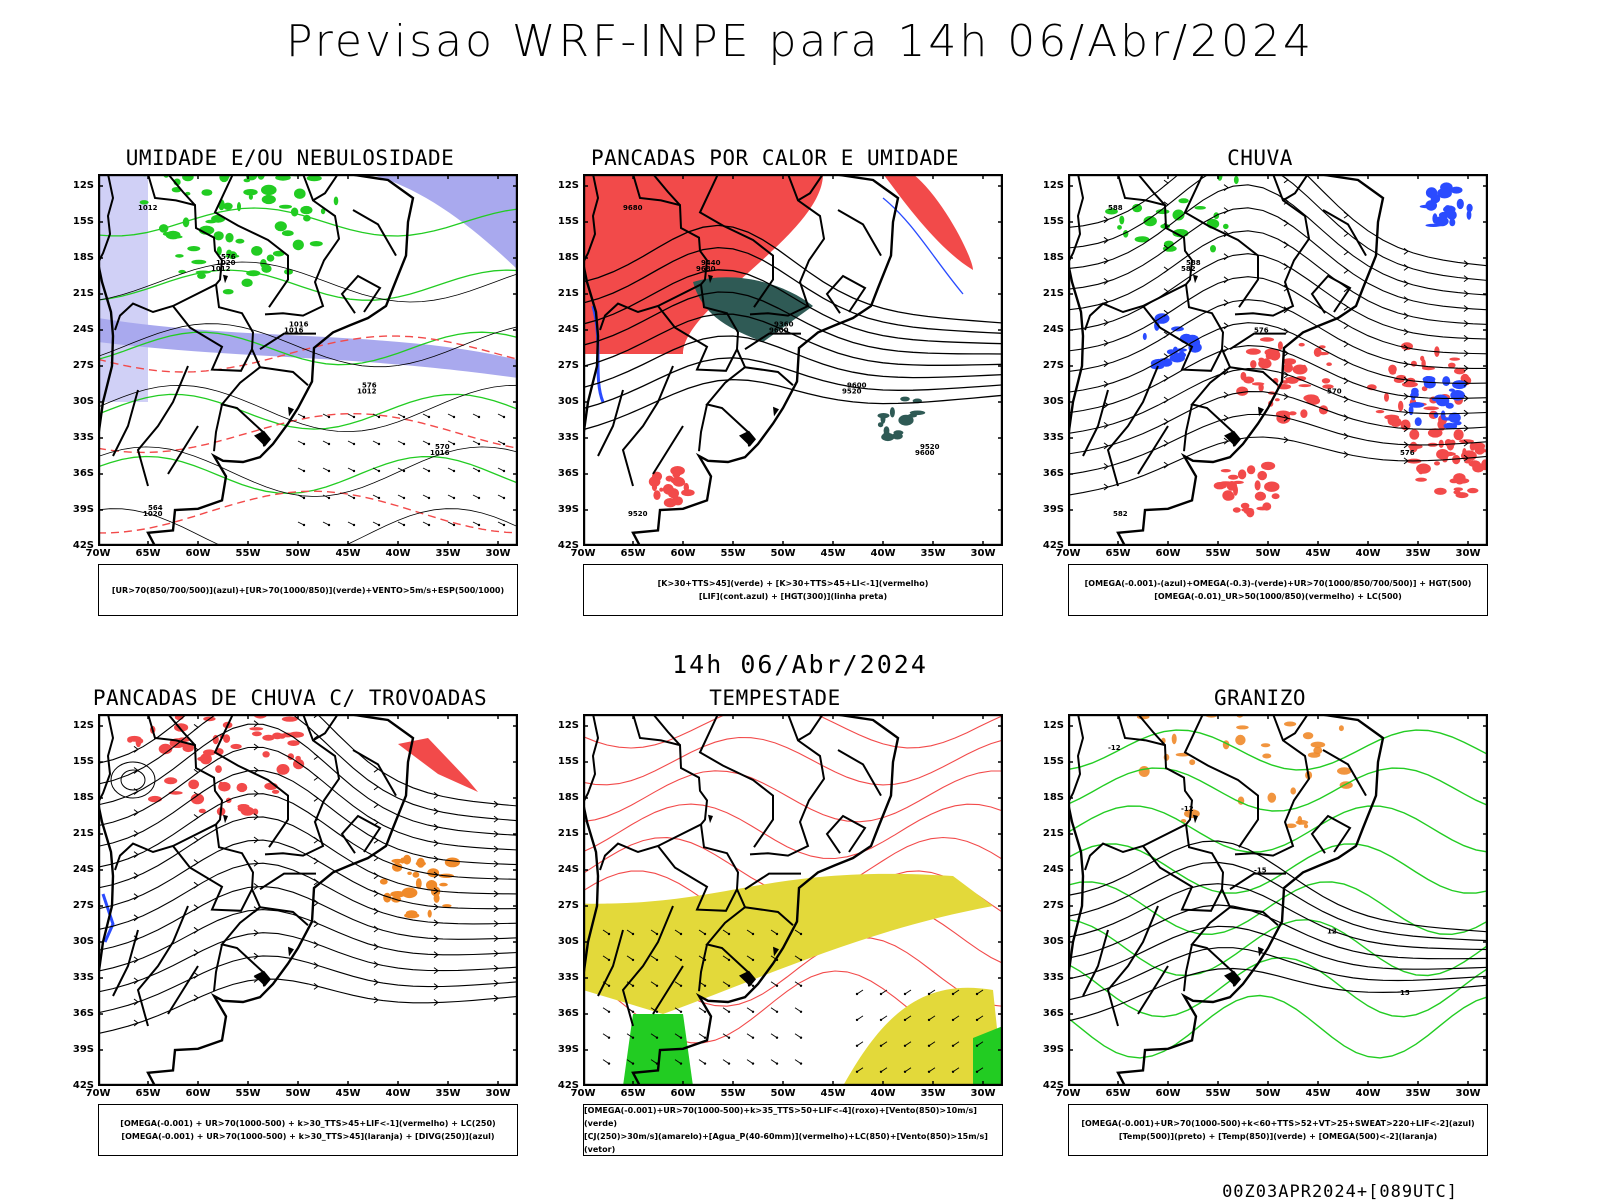 The image size is (1600, 1202). What do you see at coordinates (784, 324) in the screenshot?
I see `svg-text: 9360` at bounding box center [784, 324].